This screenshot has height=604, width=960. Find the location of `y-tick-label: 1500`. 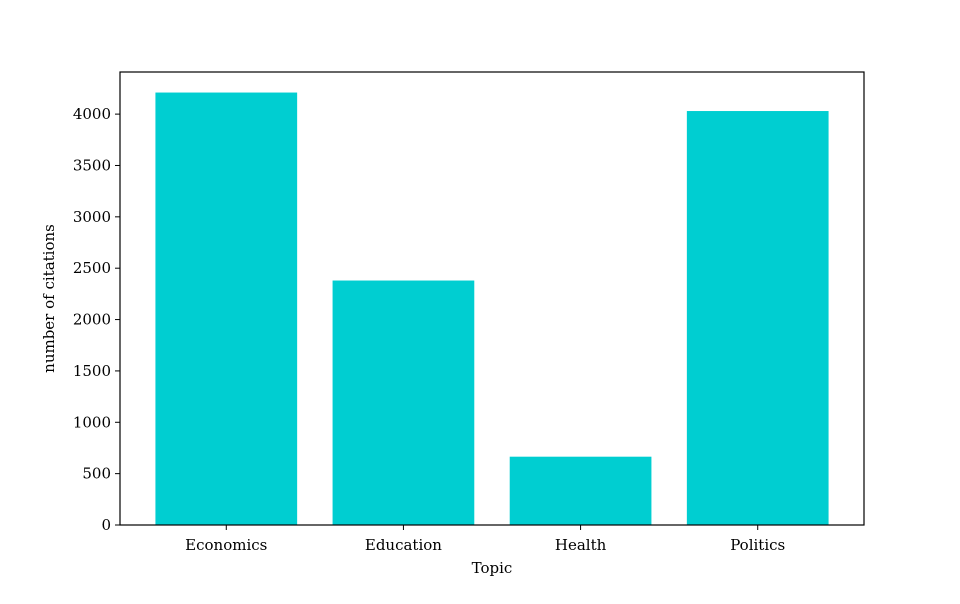

y-tick-label: 1500 is located at coordinates (92, 371).